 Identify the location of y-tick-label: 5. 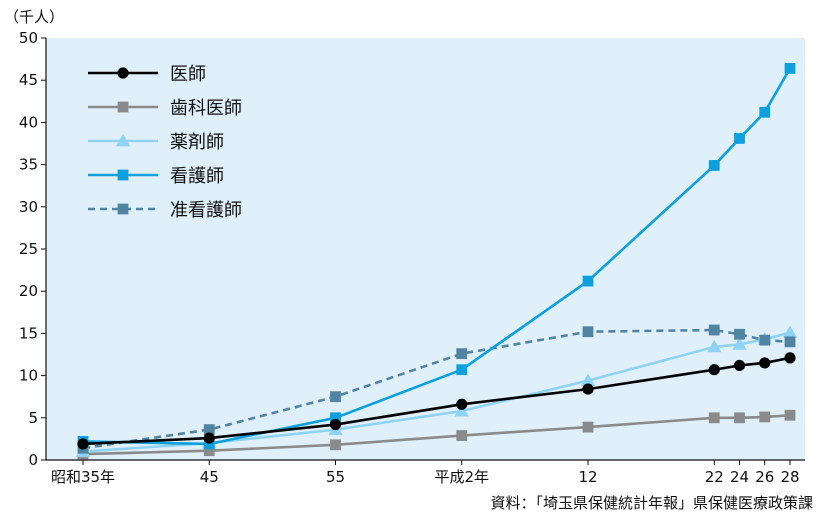
(33, 418).